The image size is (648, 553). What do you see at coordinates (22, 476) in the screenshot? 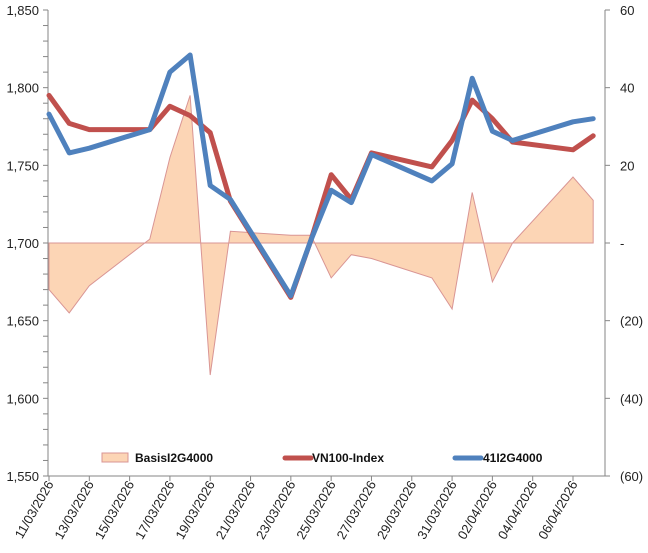
I see `left-y-tick-label: 1,550` at bounding box center [22, 476].